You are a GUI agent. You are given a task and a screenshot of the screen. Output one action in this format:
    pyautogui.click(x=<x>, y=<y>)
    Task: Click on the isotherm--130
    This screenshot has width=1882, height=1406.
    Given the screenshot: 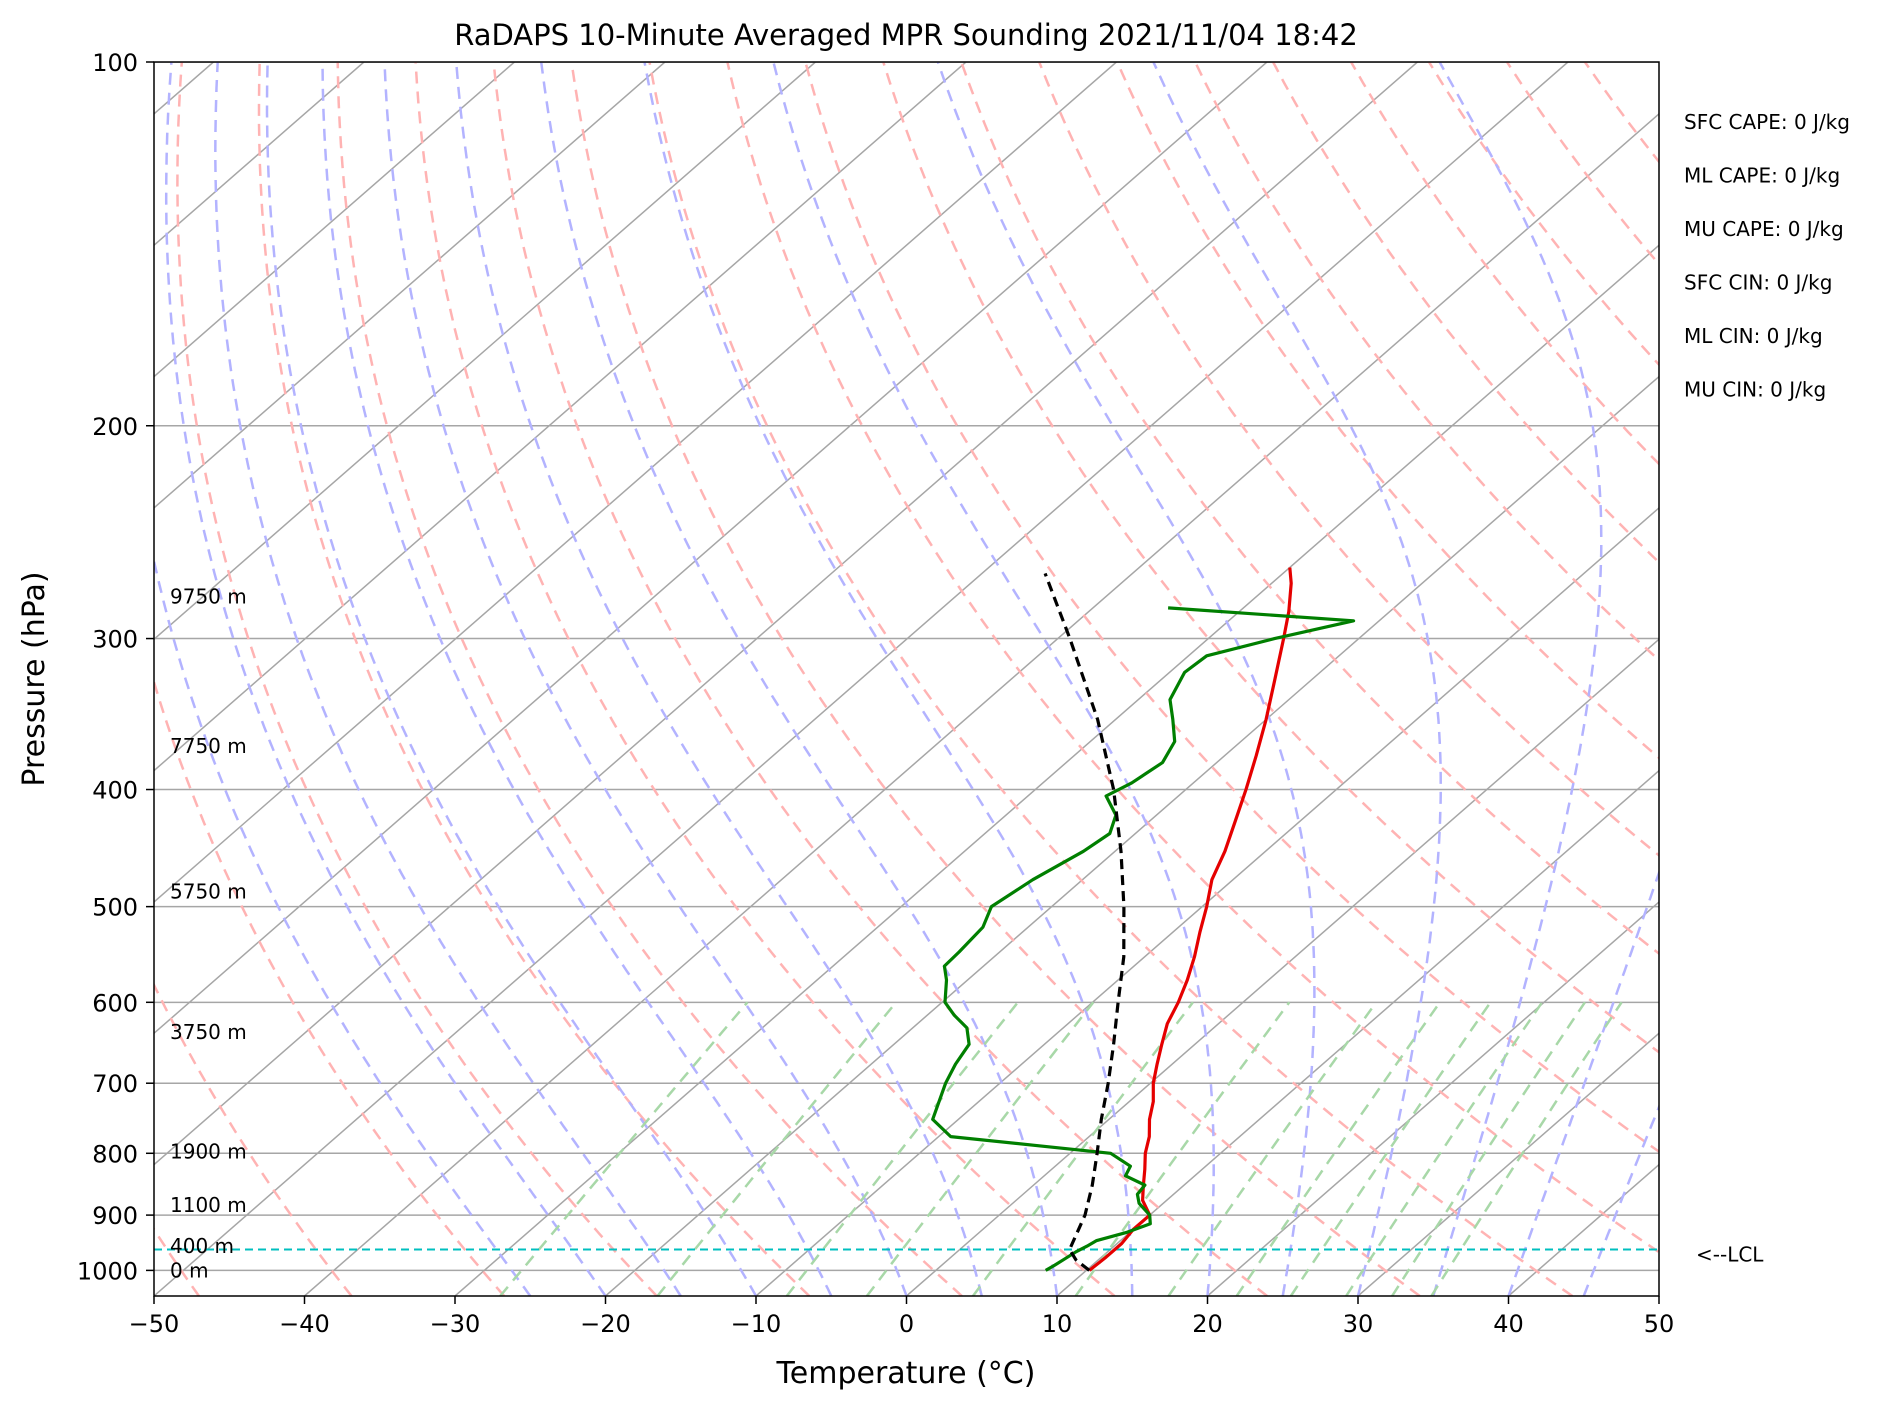 What is the action you would take?
    pyautogui.click(x=259, y=154)
    